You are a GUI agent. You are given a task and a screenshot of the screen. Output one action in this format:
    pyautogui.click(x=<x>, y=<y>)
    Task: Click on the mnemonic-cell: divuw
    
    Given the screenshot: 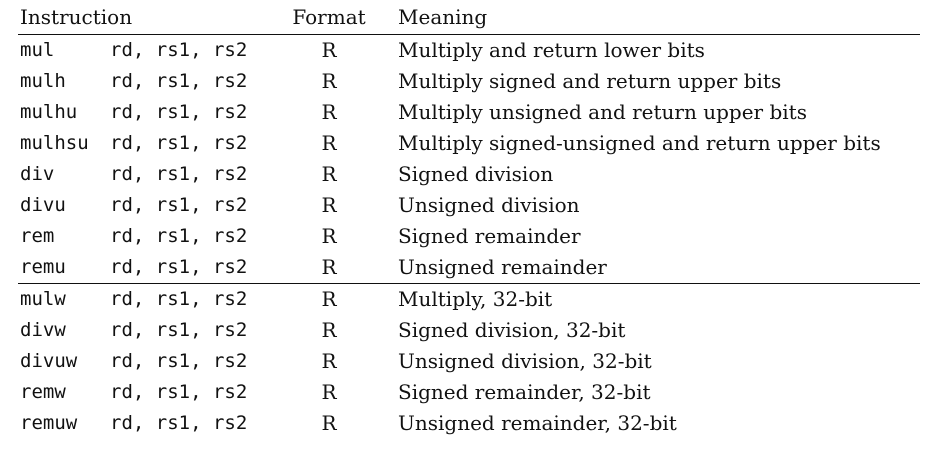 What is the action you would take?
    pyautogui.click(x=49, y=361)
    